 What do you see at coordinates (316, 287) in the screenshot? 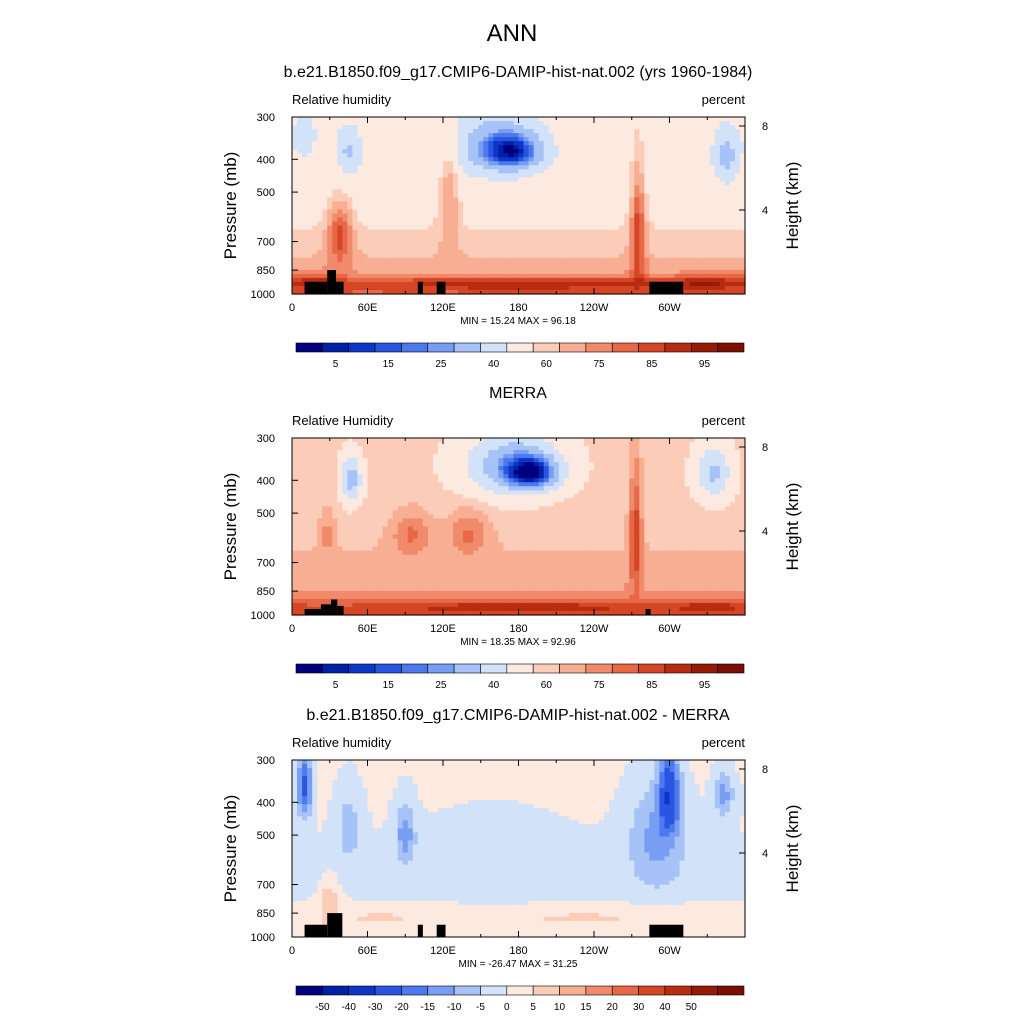
I see `topography-mask` at bounding box center [316, 287].